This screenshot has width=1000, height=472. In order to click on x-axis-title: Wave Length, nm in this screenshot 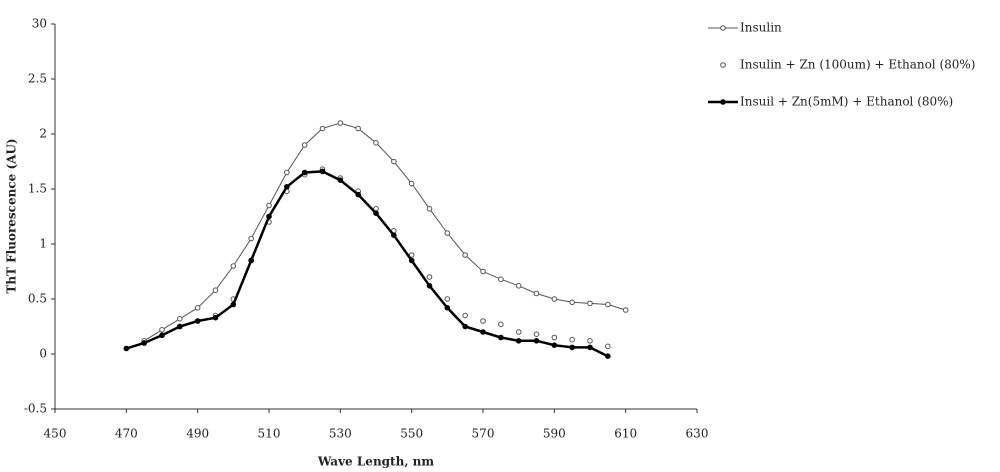, I will do `click(376, 462)`.